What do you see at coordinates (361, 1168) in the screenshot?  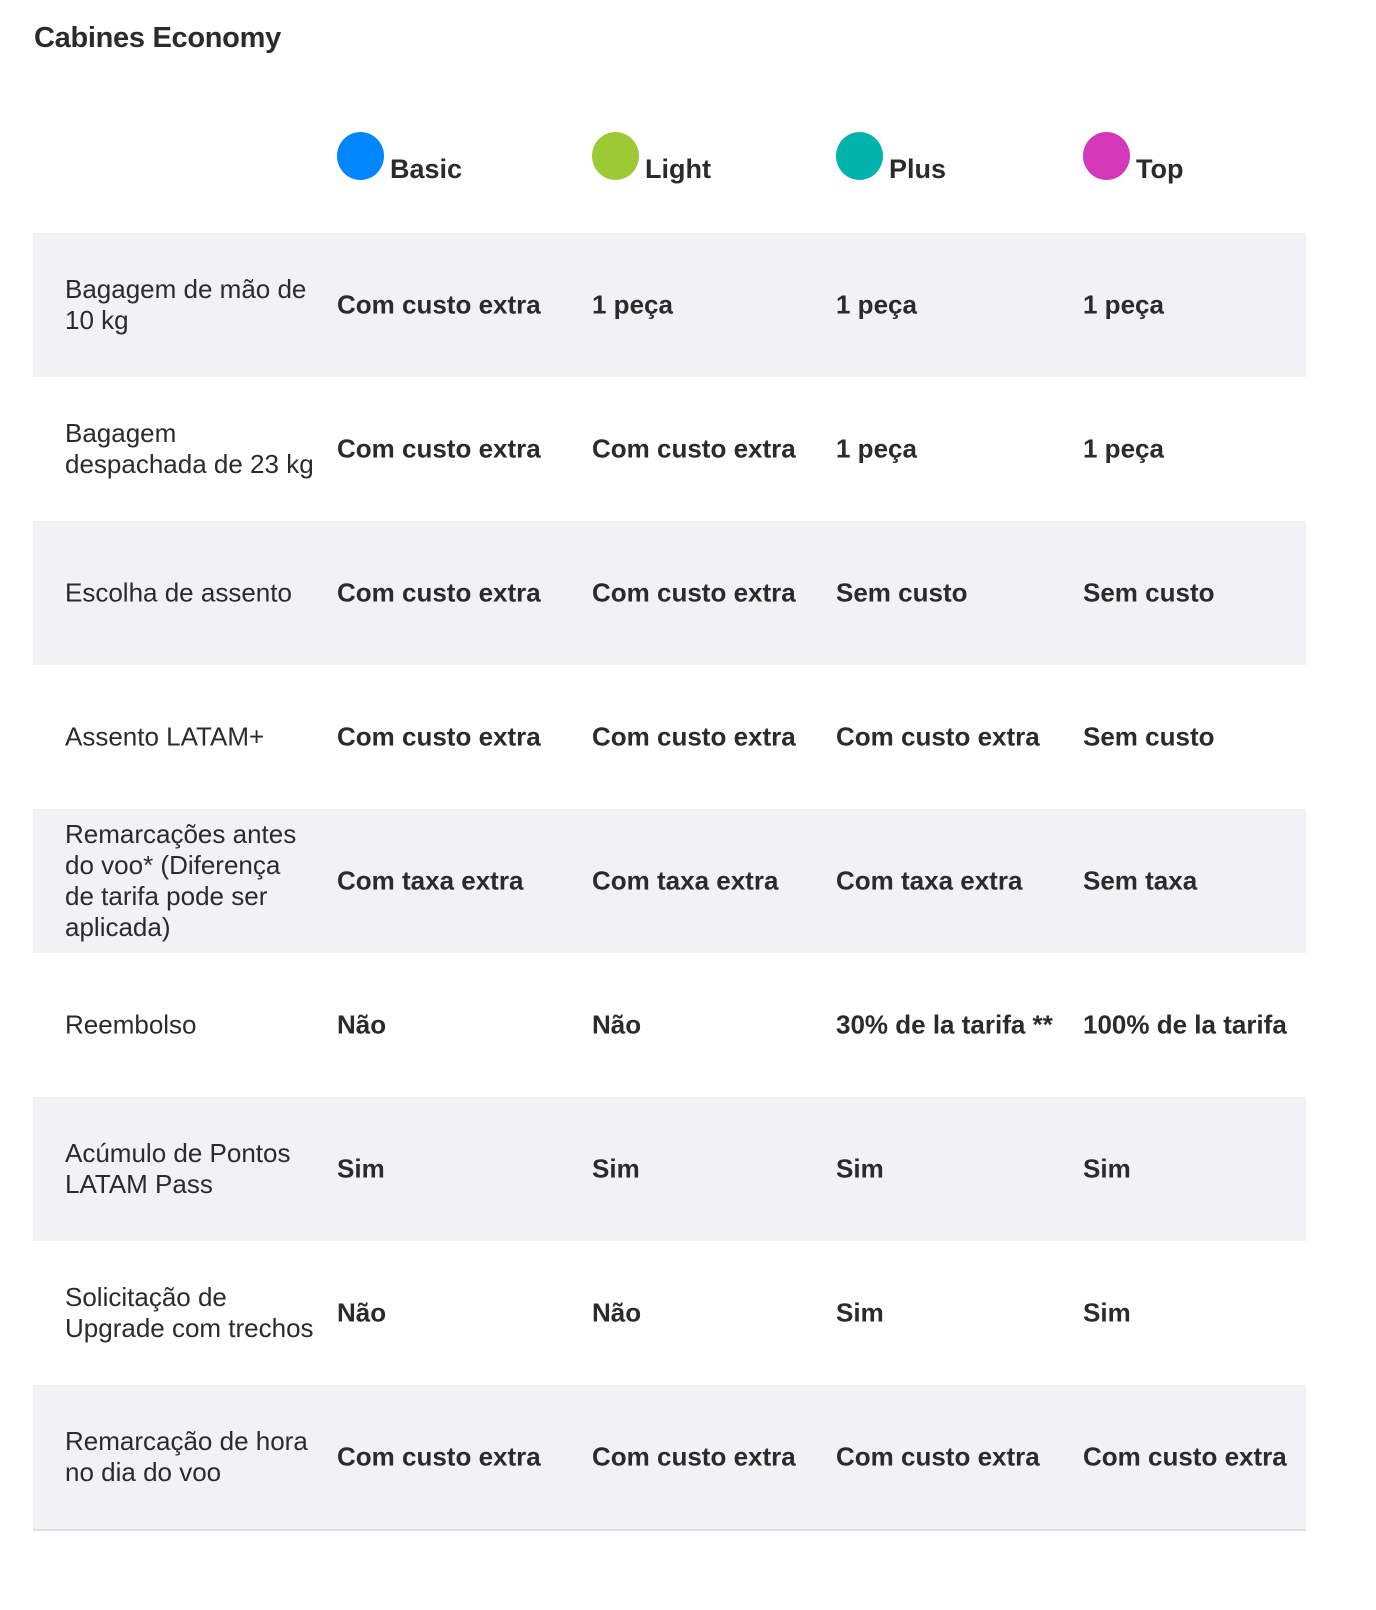 I see `basic-value: Sim` at bounding box center [361, 1168].